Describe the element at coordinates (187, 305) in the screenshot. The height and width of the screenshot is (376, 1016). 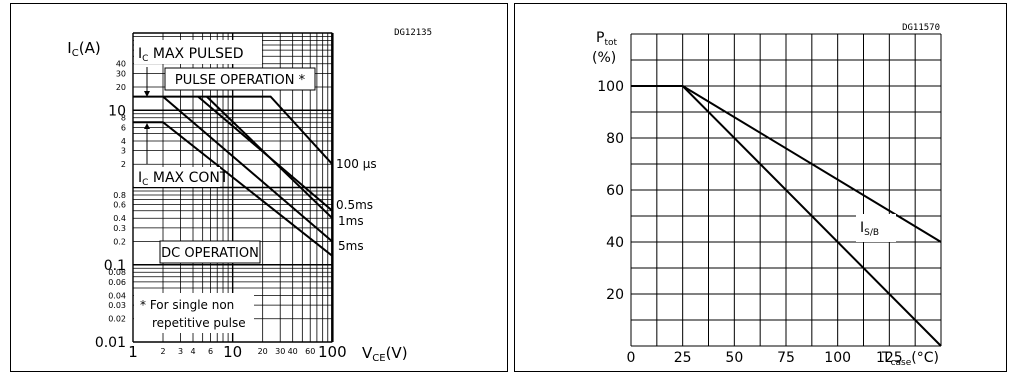
I see `footnote-line-1: * For single non` at that location.